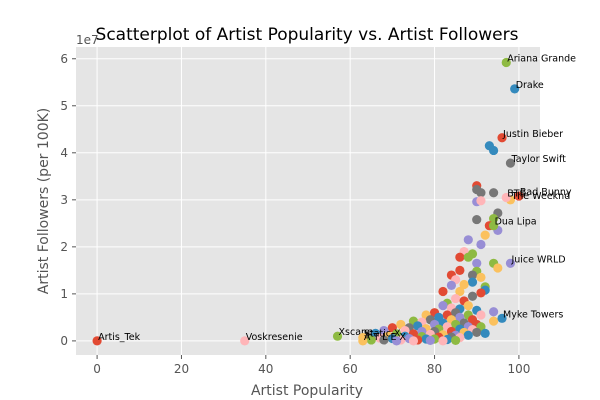 The height and width of the screenshot is (400, 600). Describe the element at coordinates (97, 369) in the screenshot. I see `x-tick-label: 0` at that location.